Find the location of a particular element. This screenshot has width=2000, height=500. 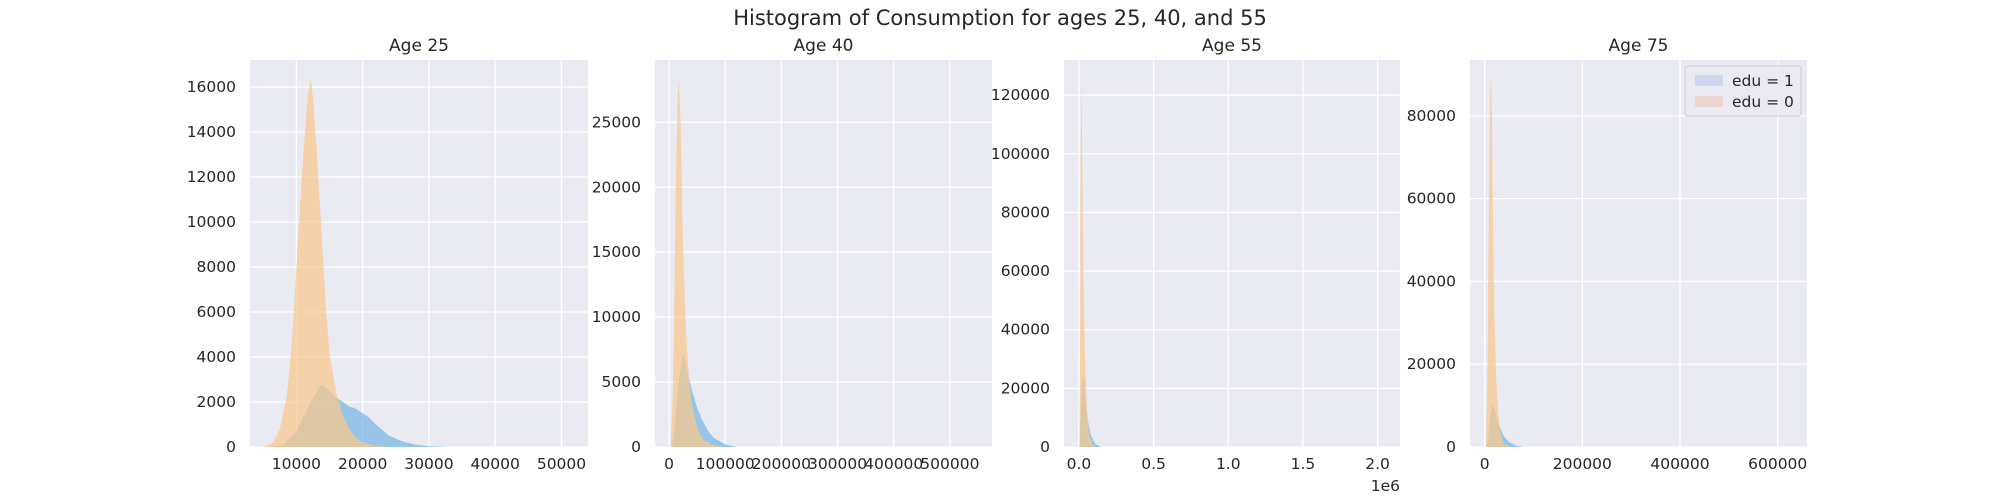

legend-label: edu = 0 is located at coordinates (1763, 102).